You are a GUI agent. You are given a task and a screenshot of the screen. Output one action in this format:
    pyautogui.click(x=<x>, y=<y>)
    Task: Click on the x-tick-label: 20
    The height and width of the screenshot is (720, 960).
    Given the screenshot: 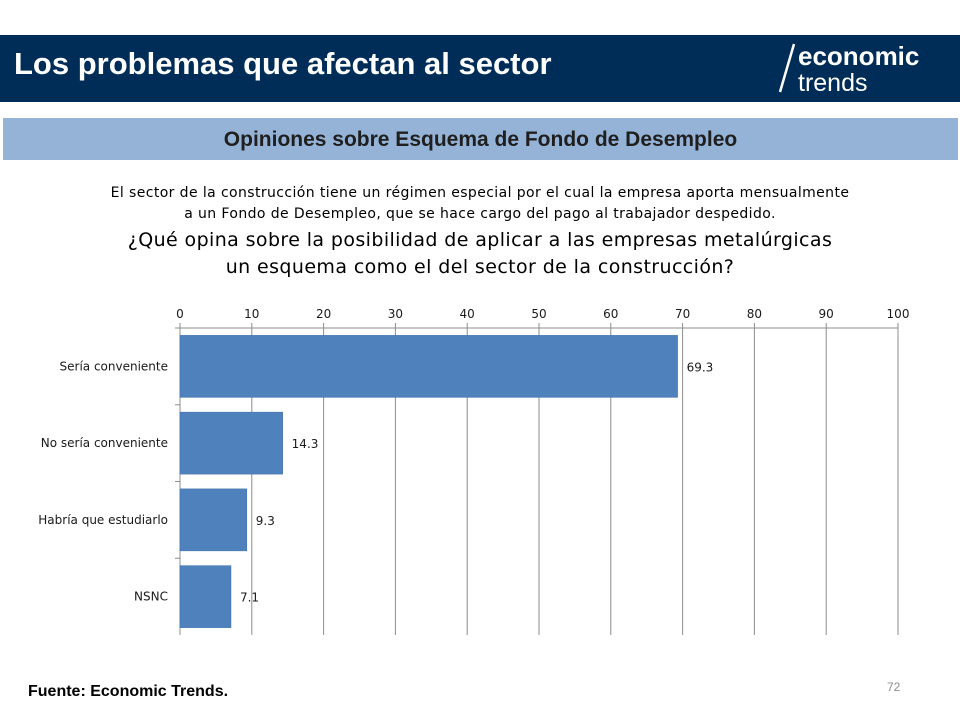 What is the action you would take?
    pyautogui.click(x=323, y=314)
    